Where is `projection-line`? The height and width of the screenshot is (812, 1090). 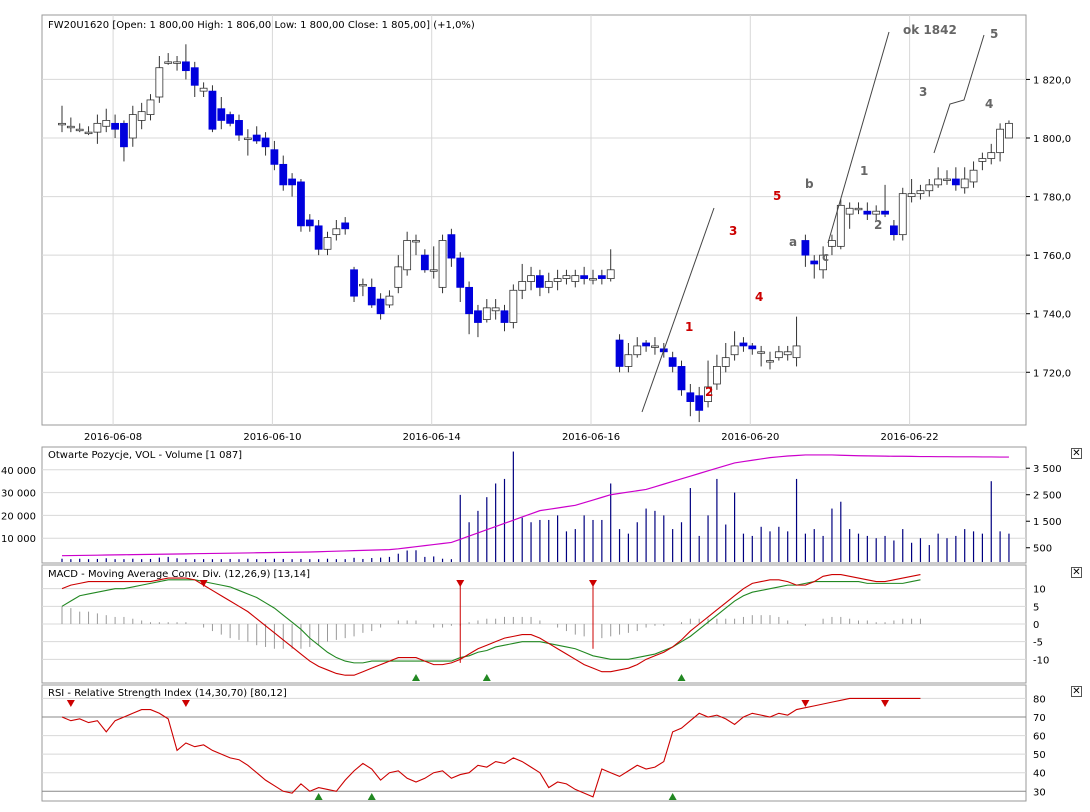
projection-line is located at coordinates (959, 94).